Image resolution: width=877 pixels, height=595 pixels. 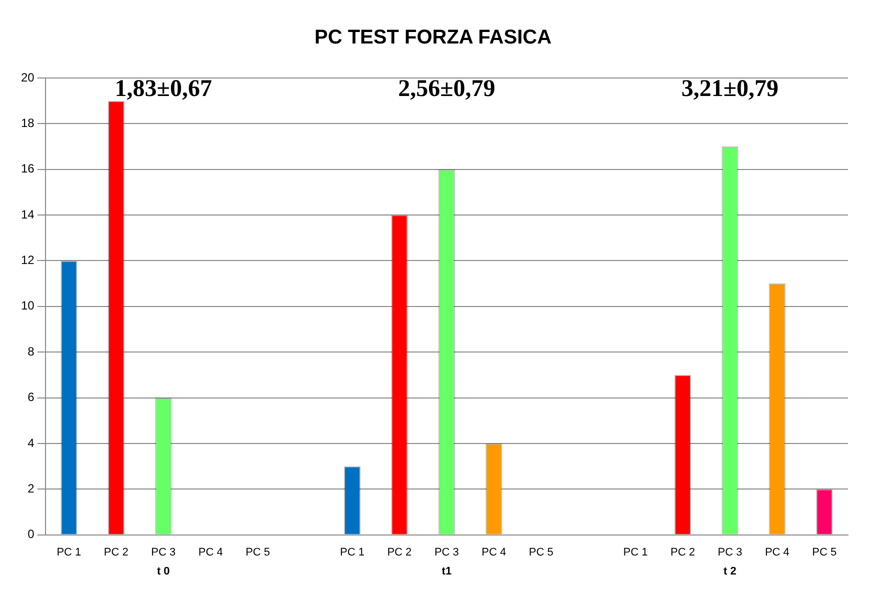 What do you see at coordinates (27, 169) in the screenshot?
I see `y-tick-label: 16` at bounding box center [27, 169].